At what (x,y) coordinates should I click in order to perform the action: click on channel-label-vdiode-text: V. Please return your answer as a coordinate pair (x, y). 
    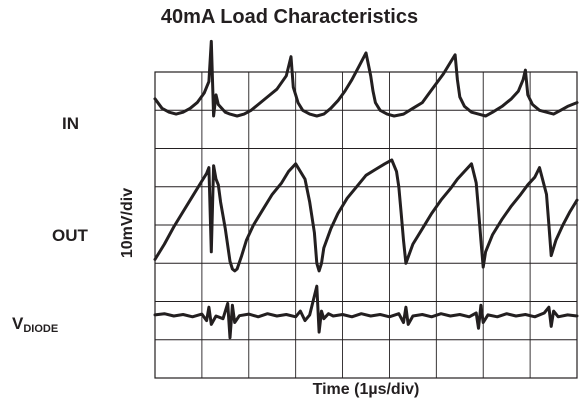
    Looking at the image, I should click on (18, 323).